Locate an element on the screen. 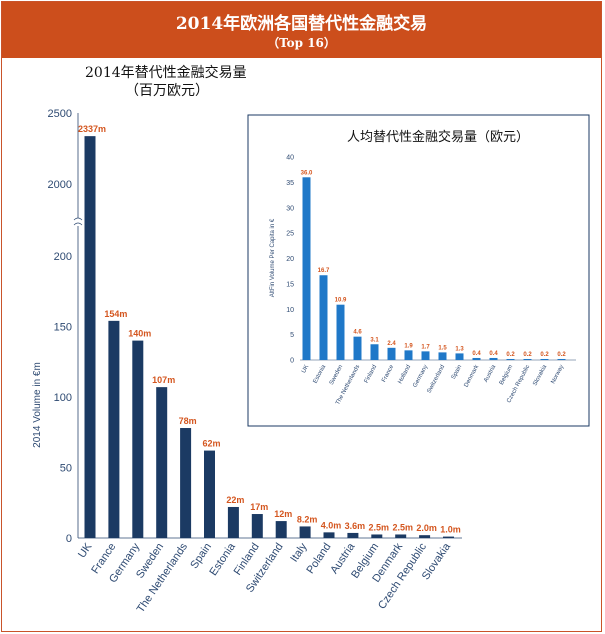  main-data-label: 12m is located at coordinates (283, 514).